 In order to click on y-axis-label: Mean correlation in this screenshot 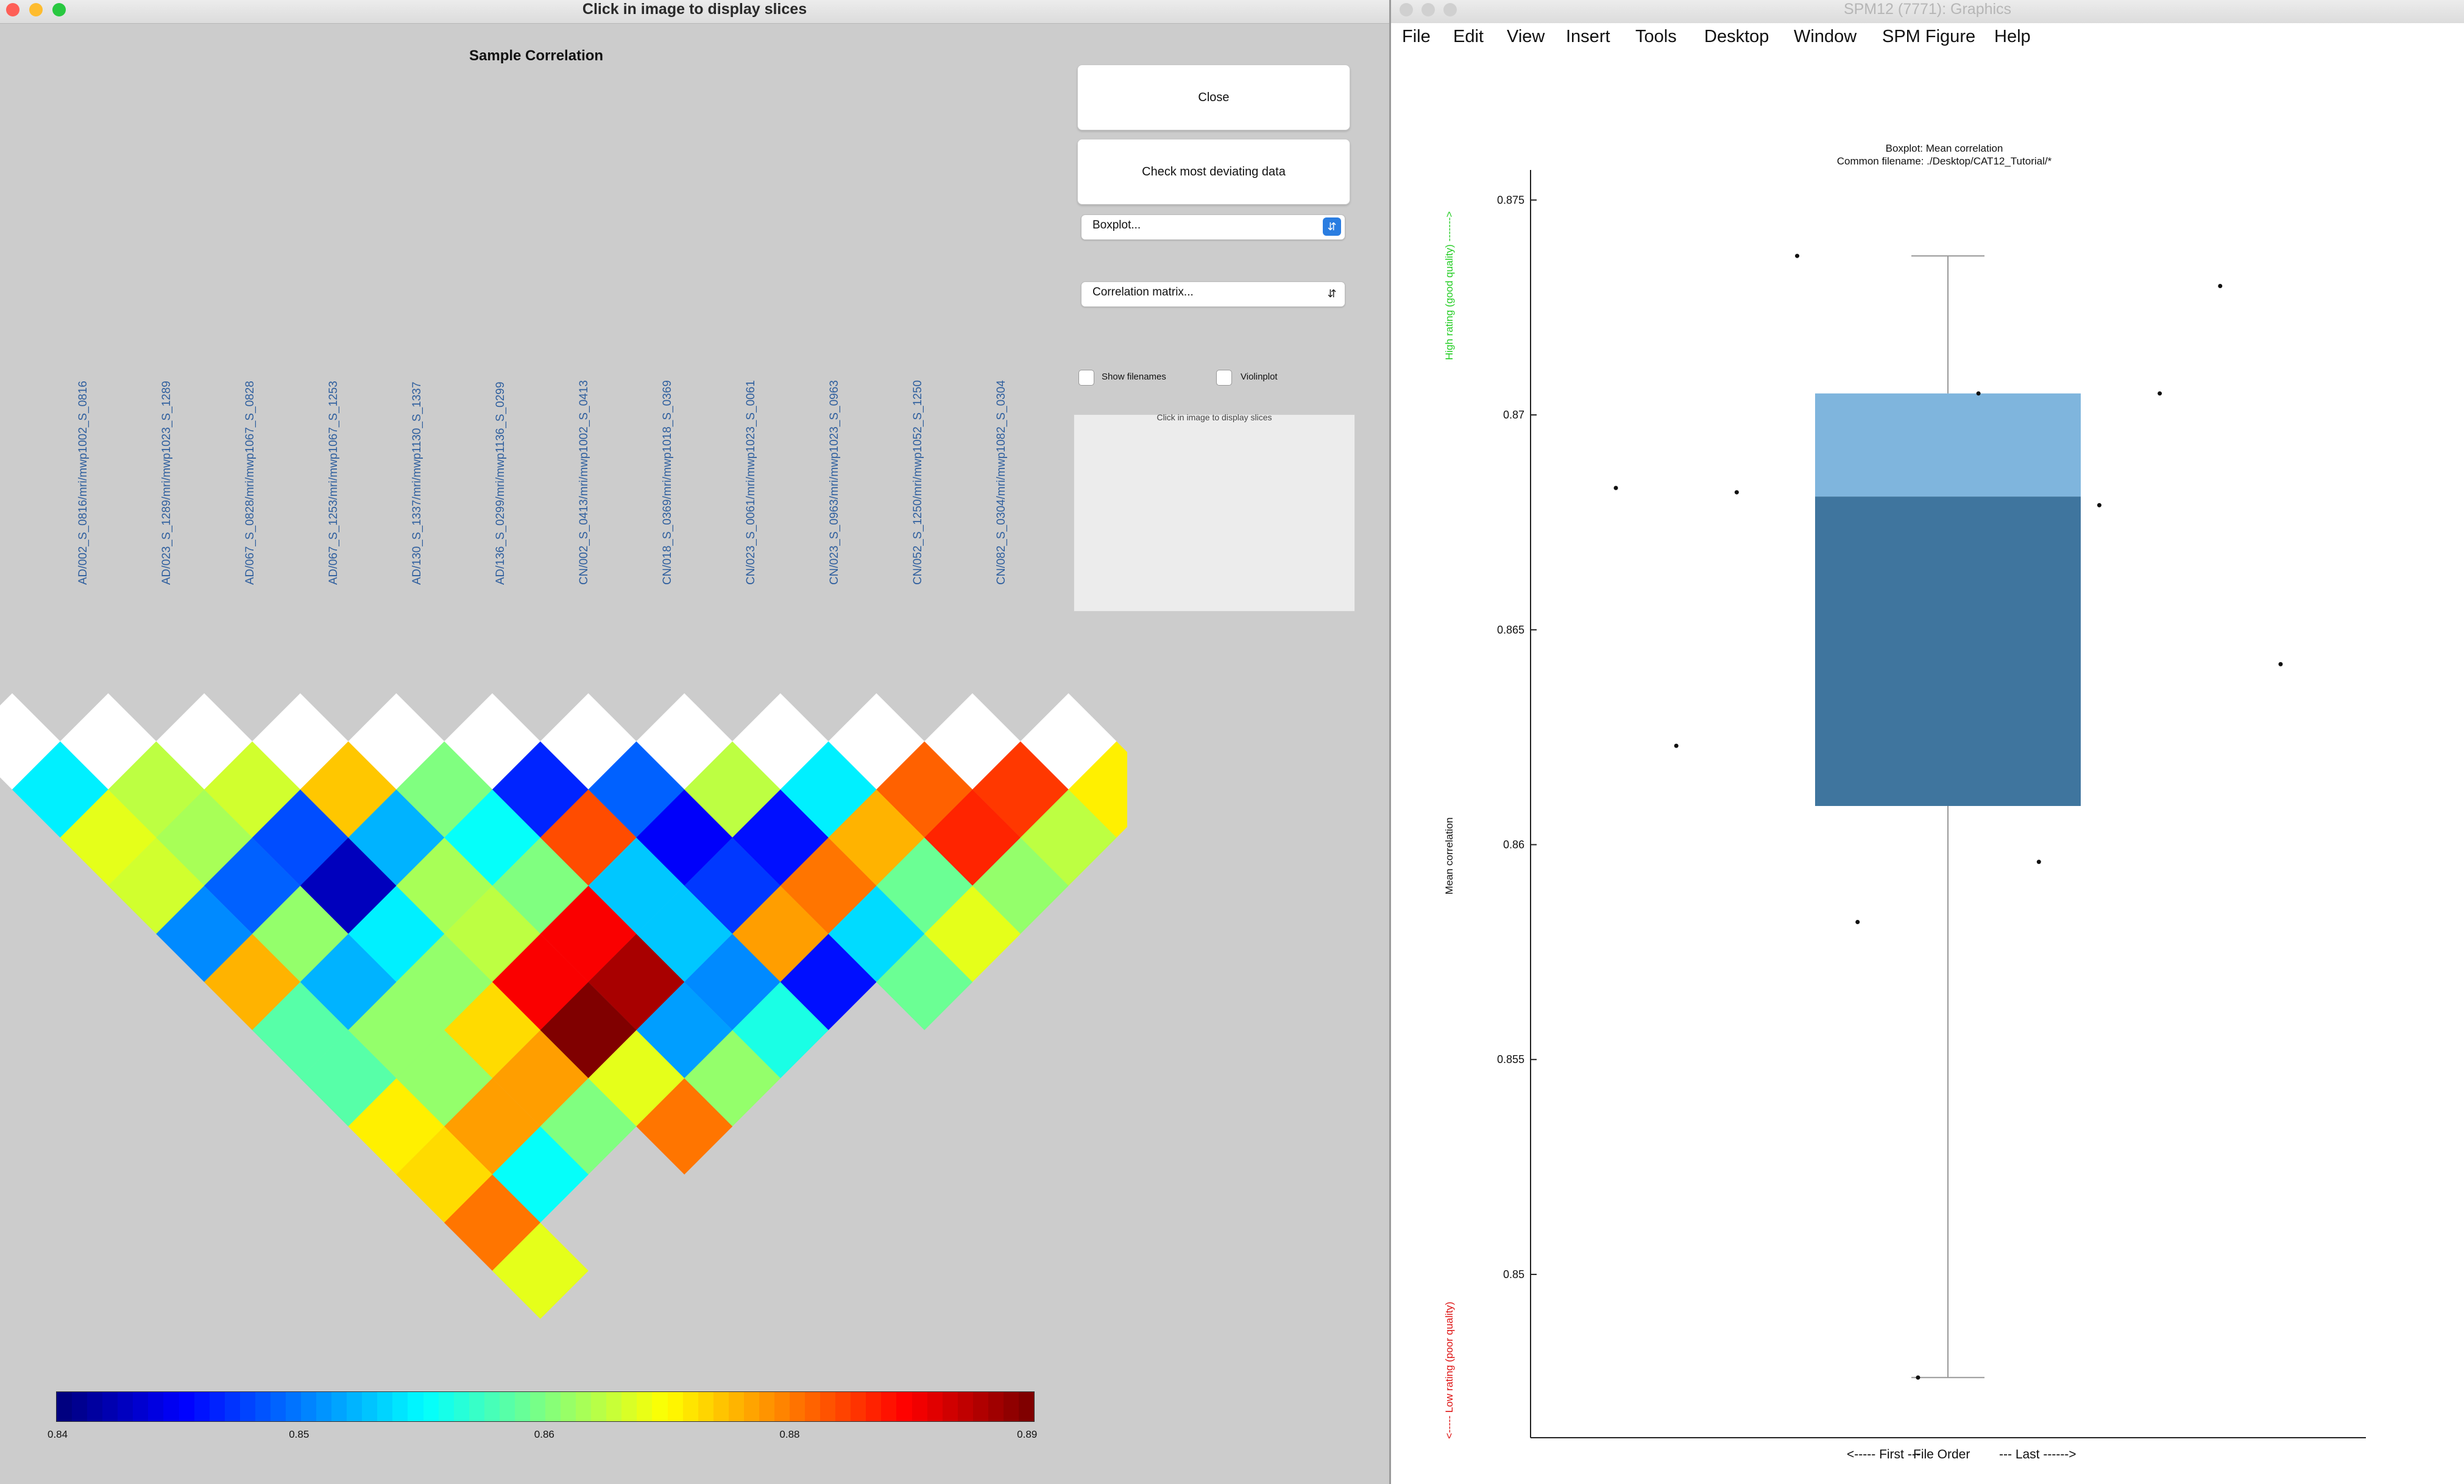, I will do `click(1449, 857)`.